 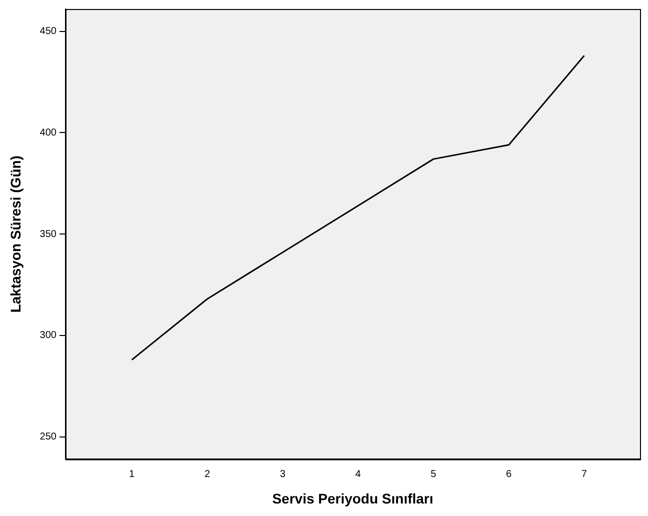 I want to click on x-axis-title: Servis Periyodu Sınıfları, so click(x=353, y=498).